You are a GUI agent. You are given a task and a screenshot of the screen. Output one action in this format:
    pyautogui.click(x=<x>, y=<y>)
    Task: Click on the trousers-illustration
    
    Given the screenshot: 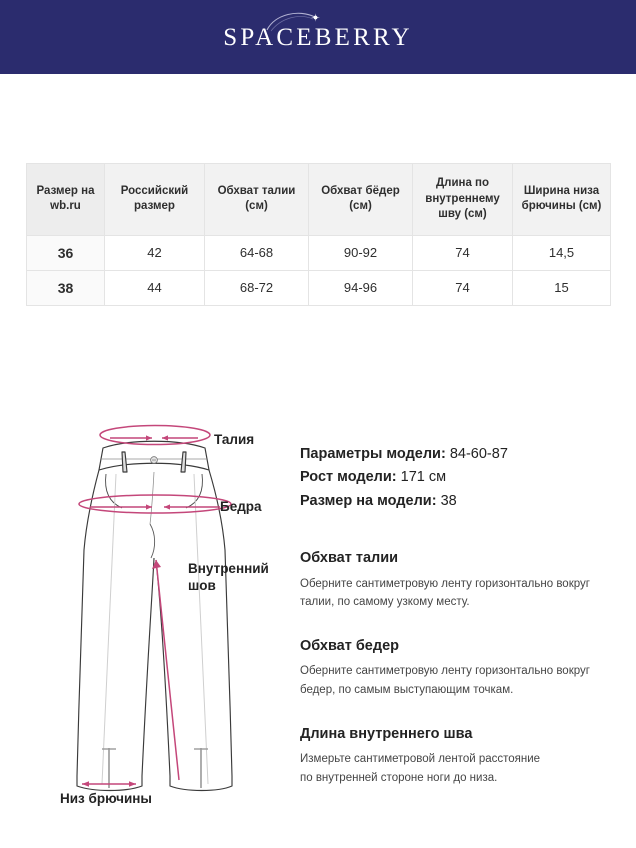 What is the action you would take?
    pyautogui.click(x=154, y=608)
    